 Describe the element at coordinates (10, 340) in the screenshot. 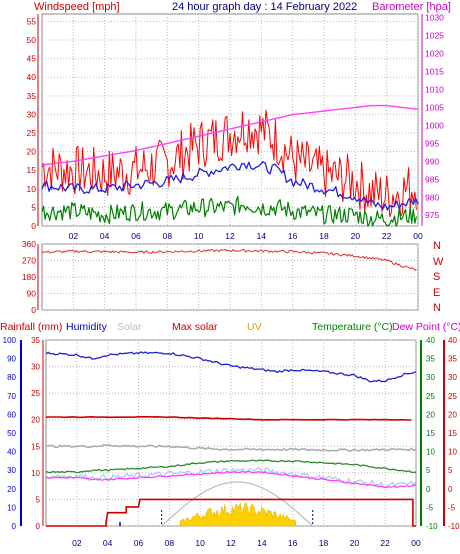

I see `humidity-y-tick-label: 100` at that location.